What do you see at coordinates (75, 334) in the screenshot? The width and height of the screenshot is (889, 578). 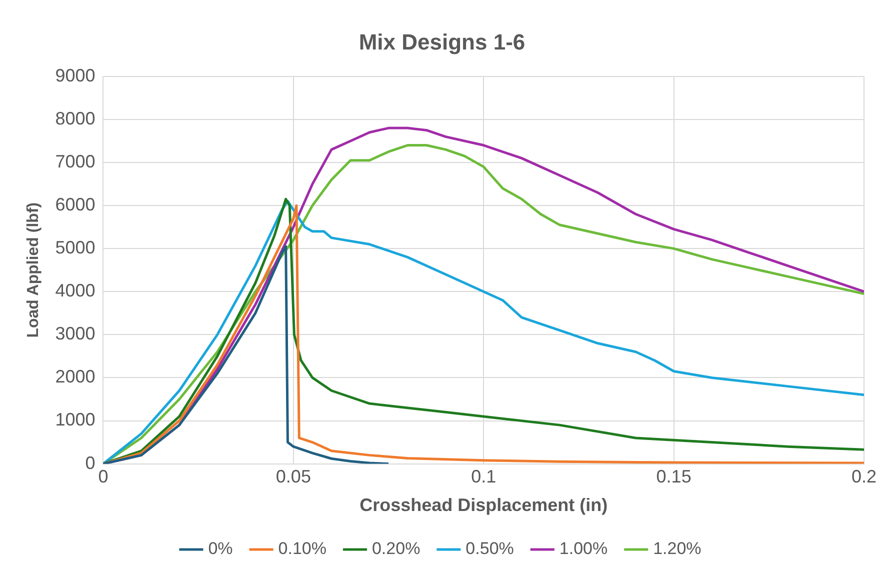 I see `y-tick-label: 3000` at bounding box center [75, 334].